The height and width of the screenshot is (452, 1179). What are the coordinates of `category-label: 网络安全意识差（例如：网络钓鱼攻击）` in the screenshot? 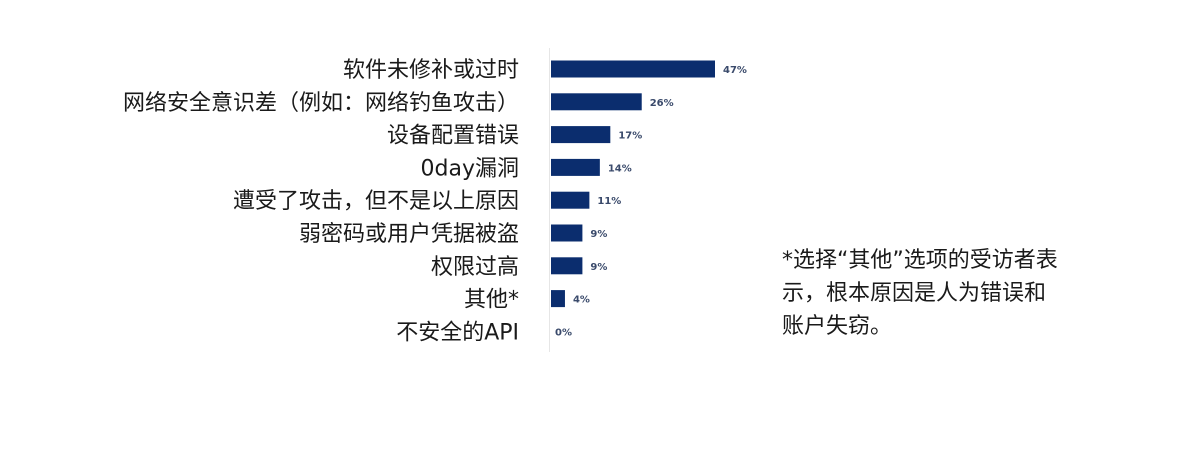 It's located at (321, 103).